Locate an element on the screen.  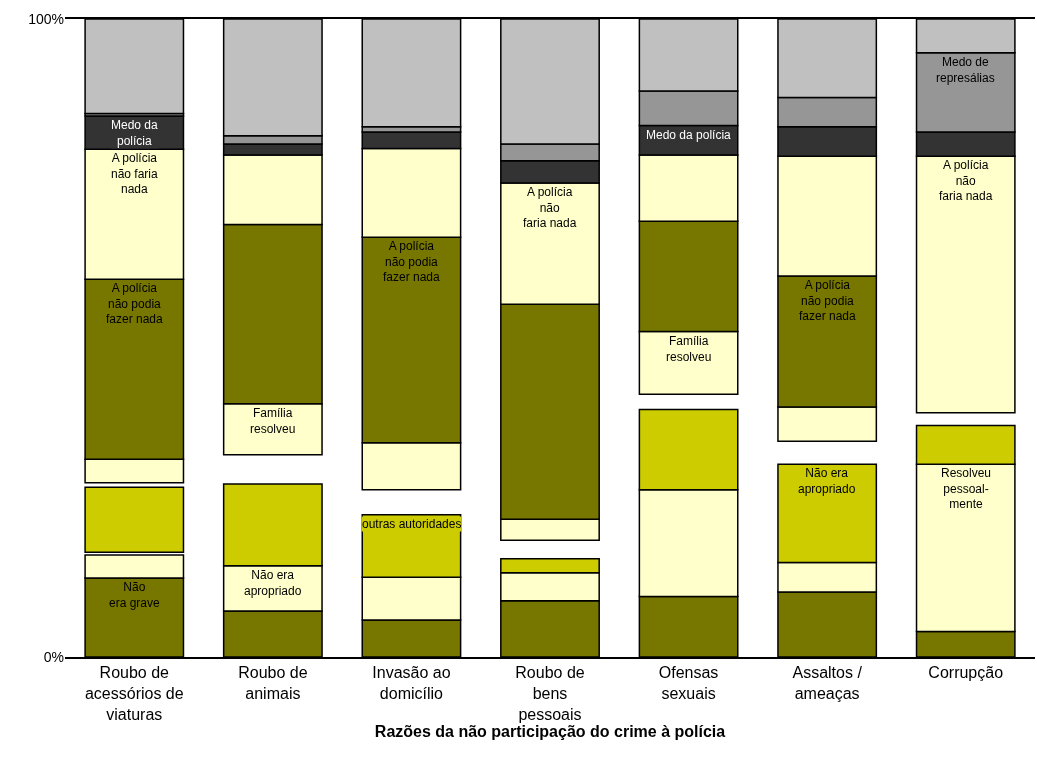
x-axis-title: Razões da não participação do crime à polícia is located at coordinates (550, 731).